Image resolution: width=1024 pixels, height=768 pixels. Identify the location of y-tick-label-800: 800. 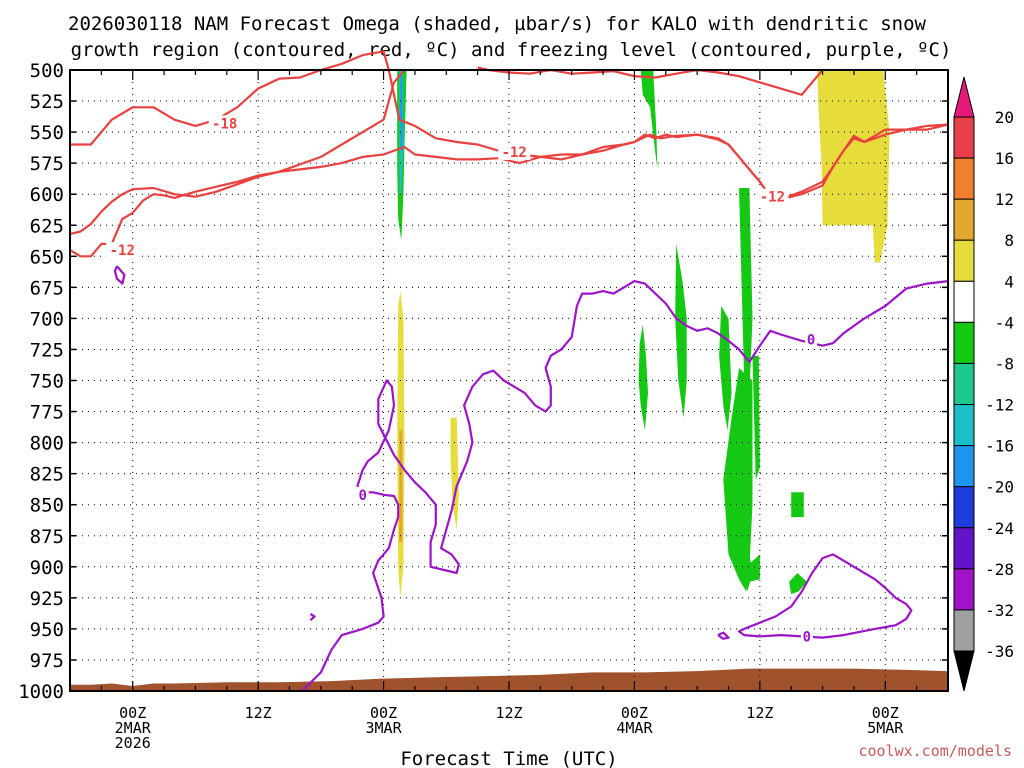
(47, 444).